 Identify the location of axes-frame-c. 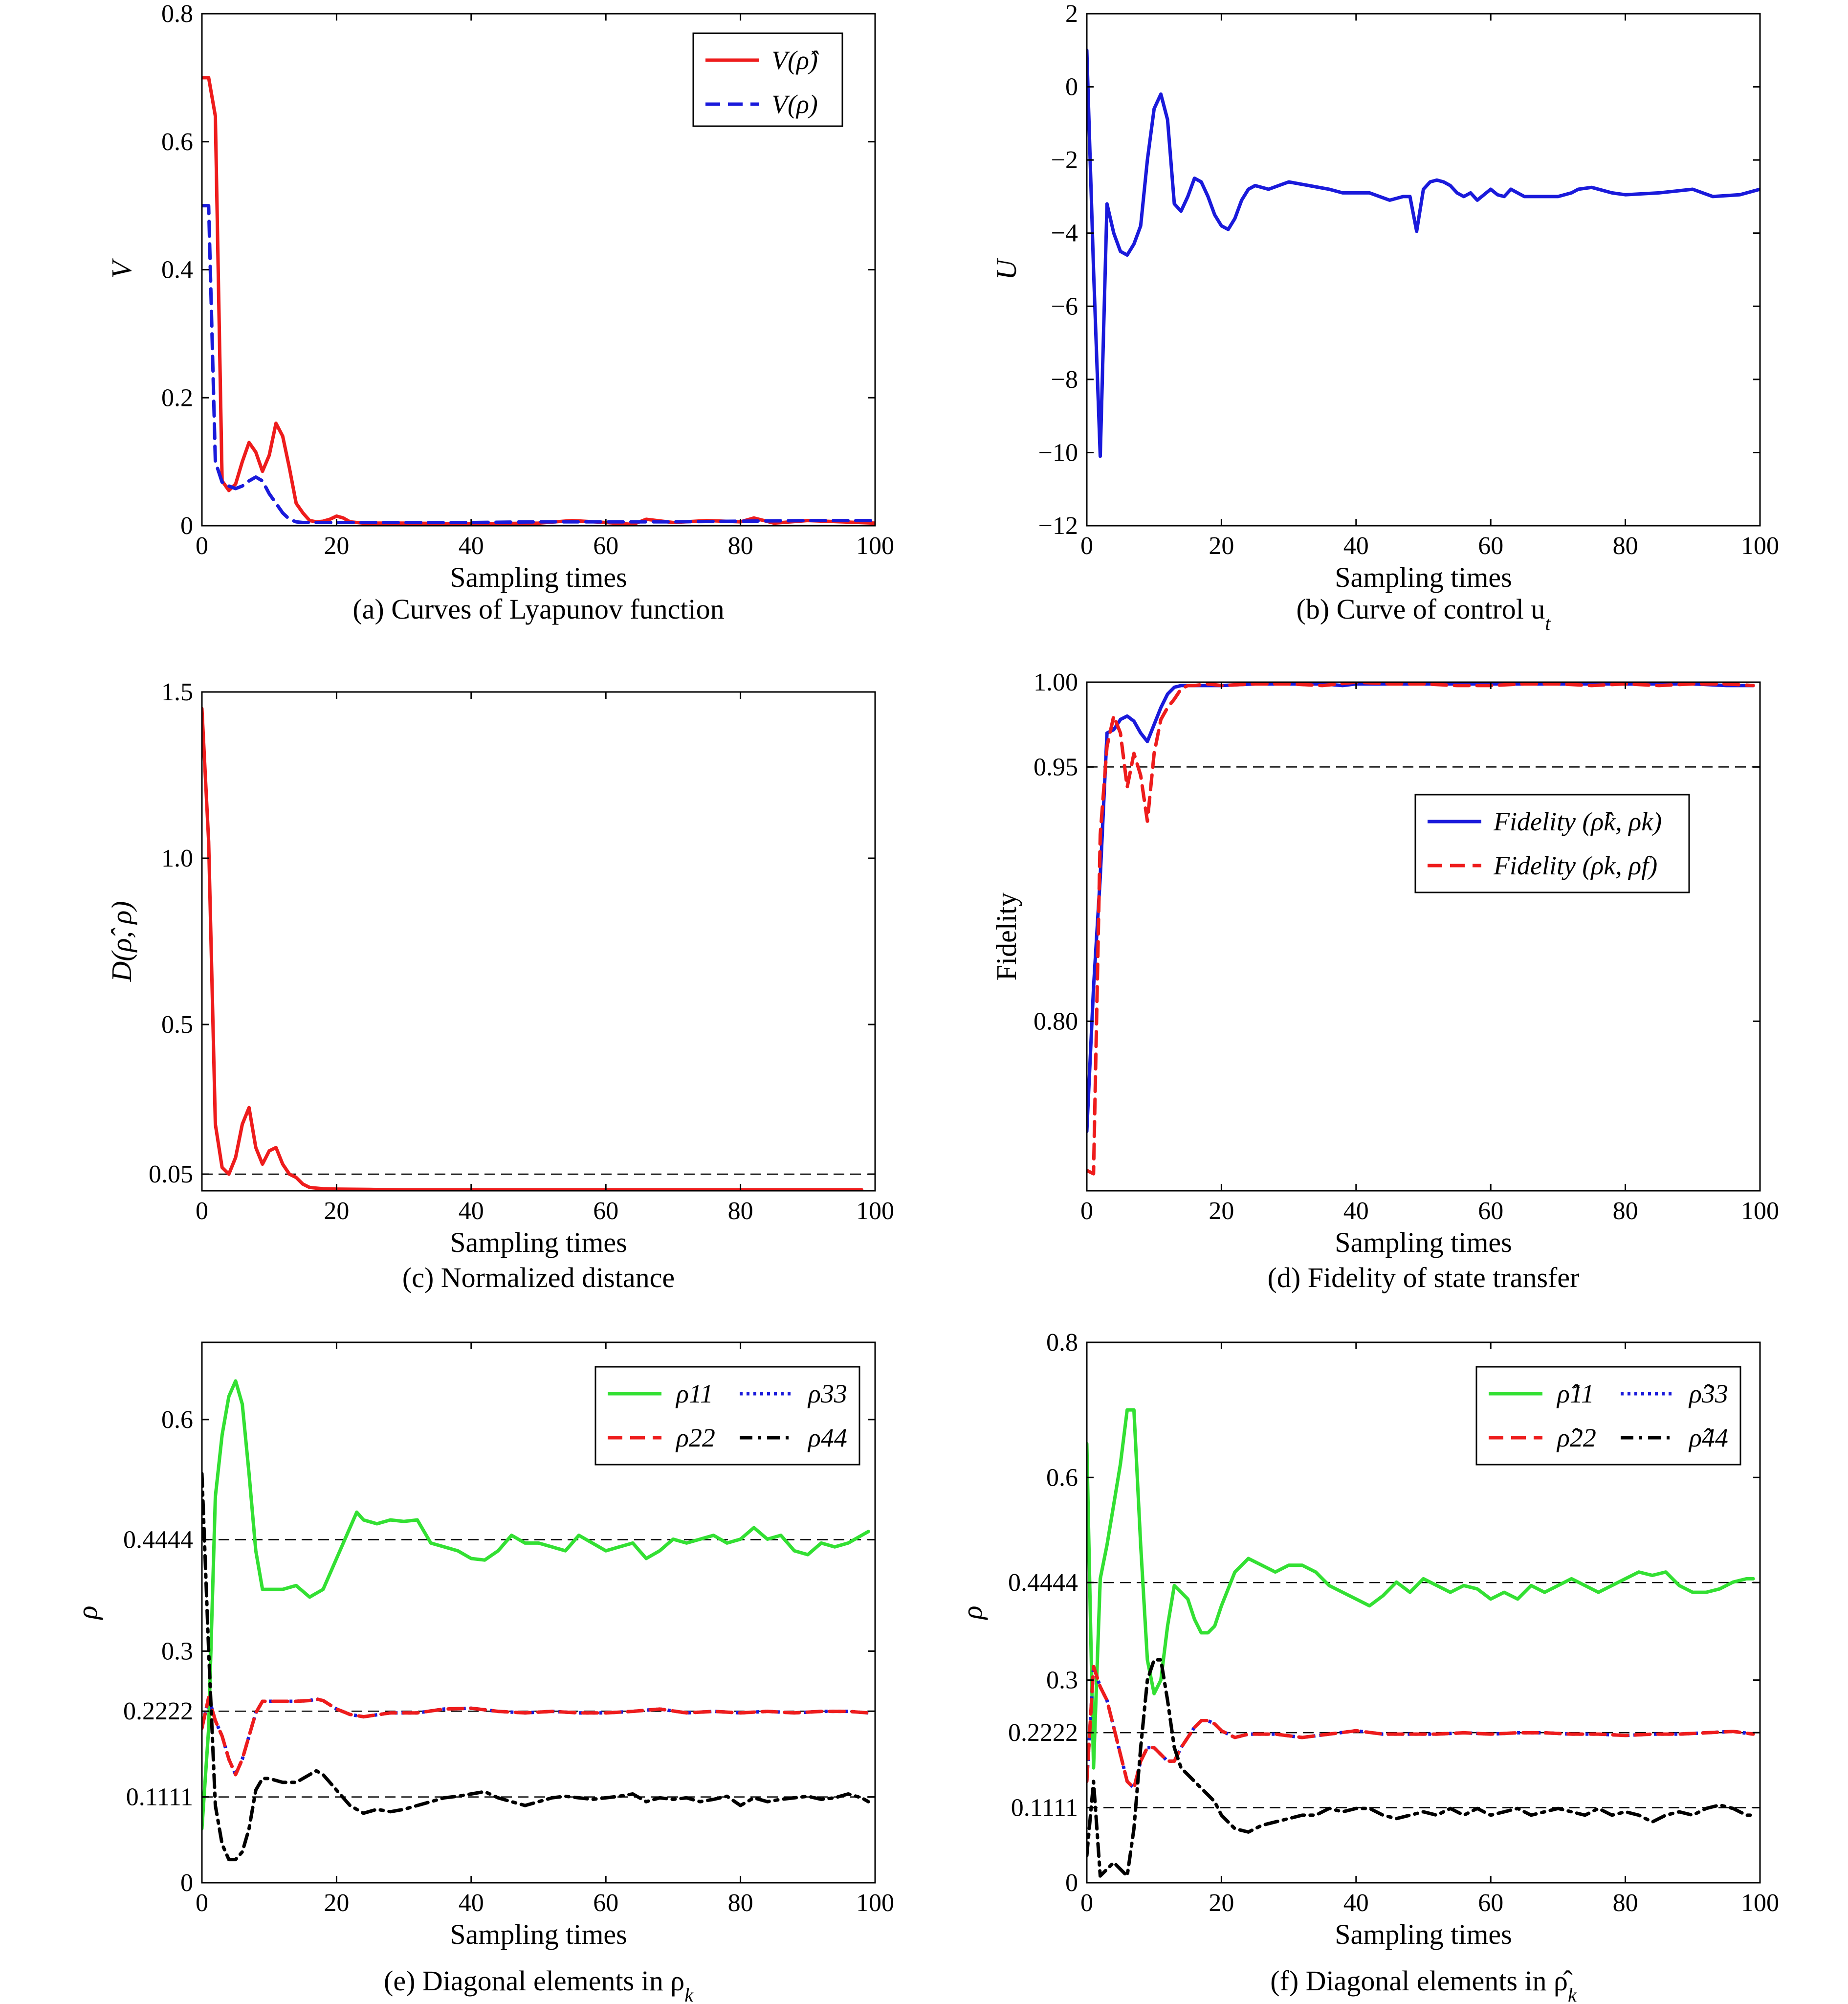
(538, 941).